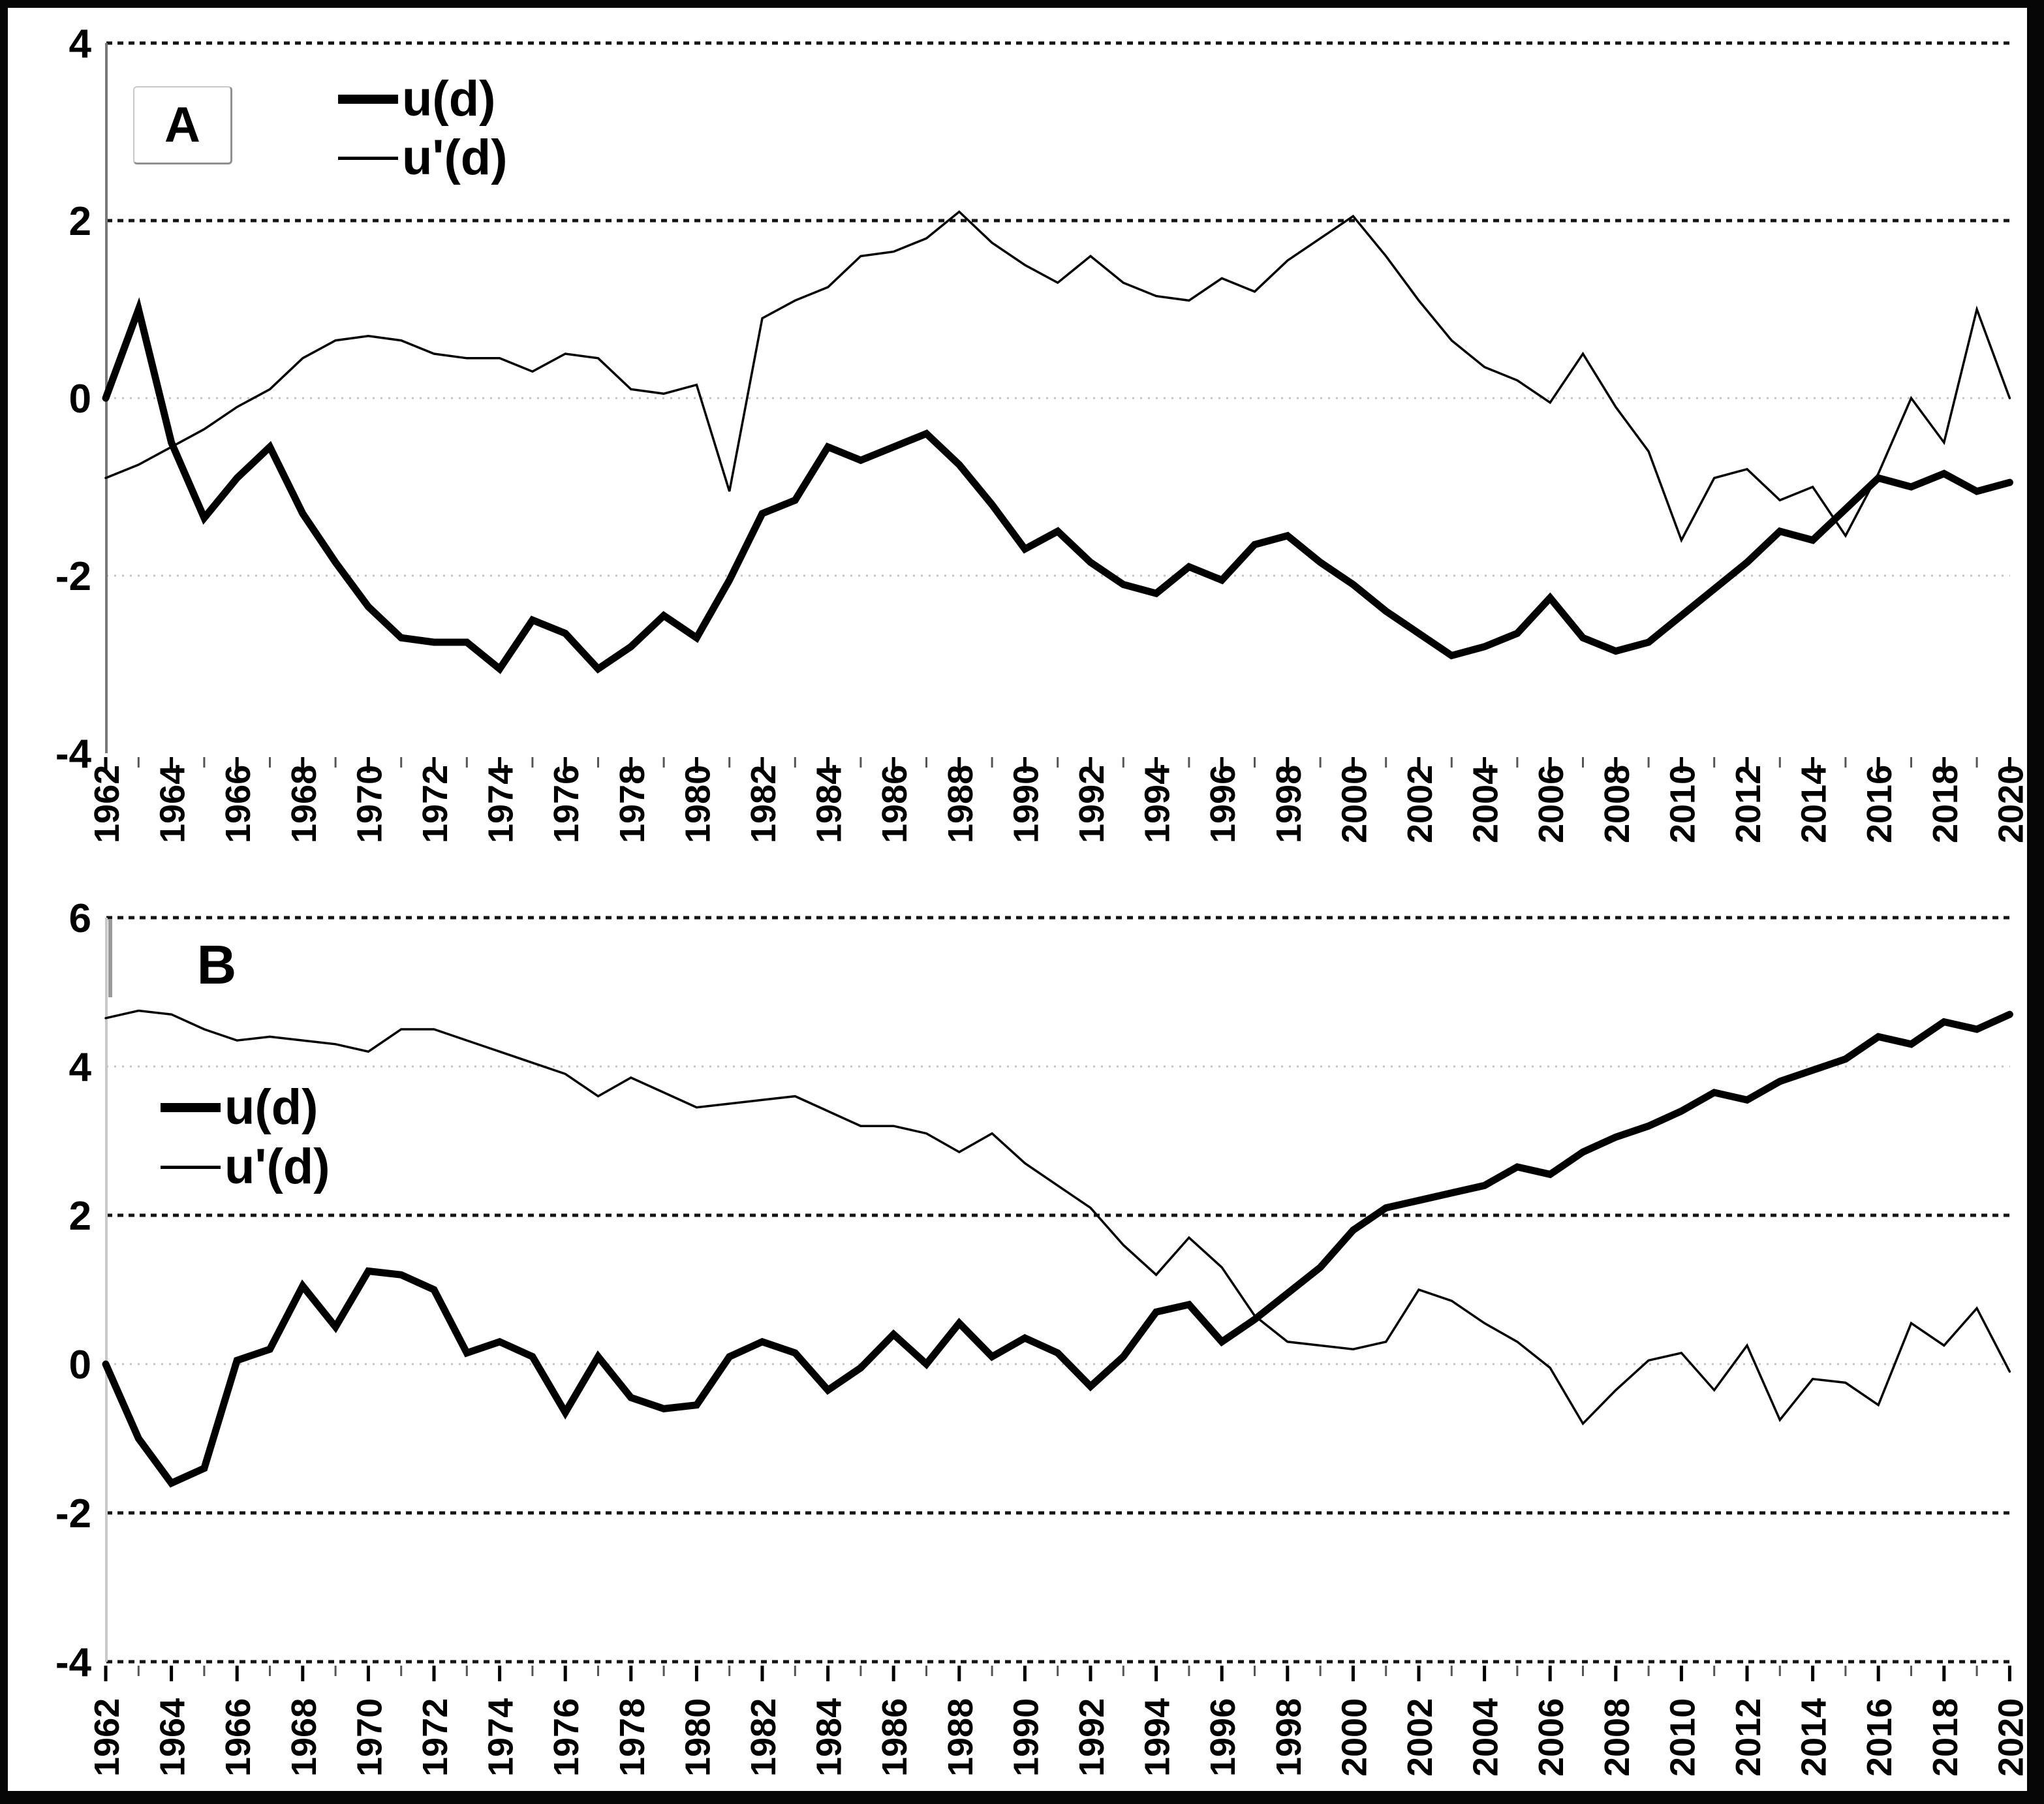 The width and height of the screenshot is (2044, 1804). What do you see at coordinates (73, 577) in the screenshot?
I see `y-tick-label-a--2: -2` at bounding box center [73, 577].